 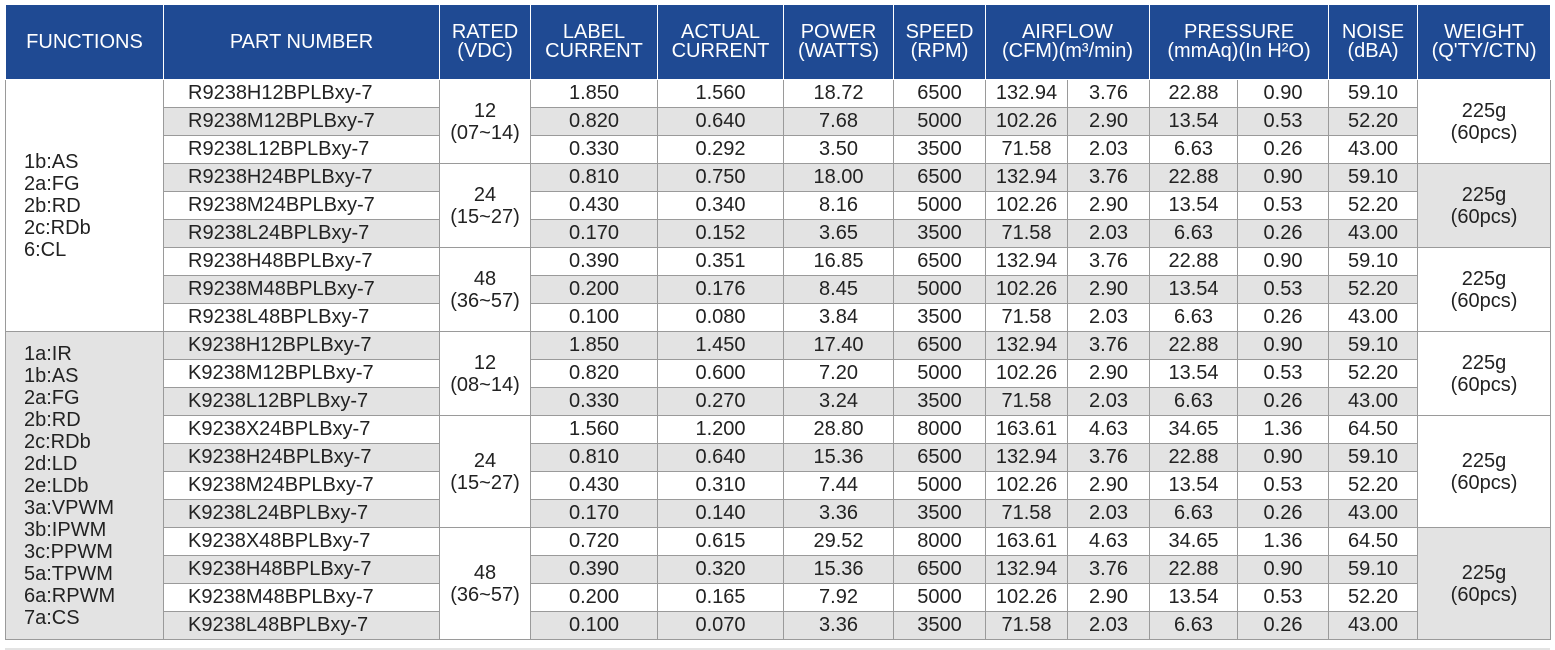 What do you see at coordinates (838, 569) in the screenshot?
I see `power-cell: 15.36` at bounding box center [838, 569].